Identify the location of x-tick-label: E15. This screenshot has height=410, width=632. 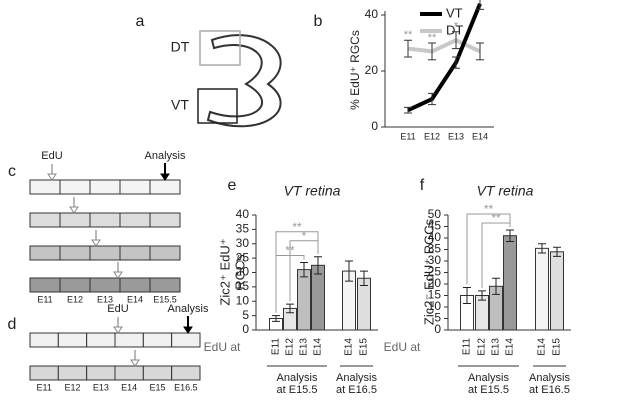
(364, 347).